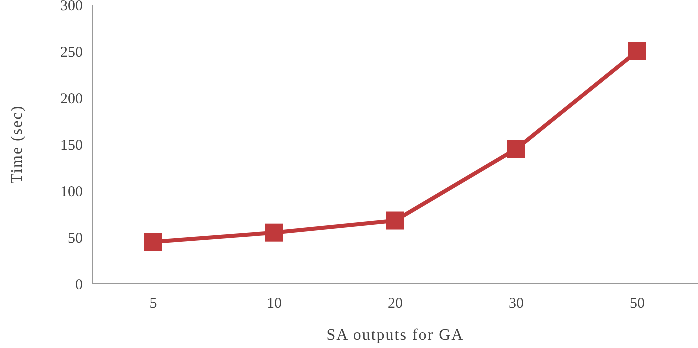  Describe the element at coordinates (516, 304) in the screenshot. I see `x-tick-label: 30` at that location.